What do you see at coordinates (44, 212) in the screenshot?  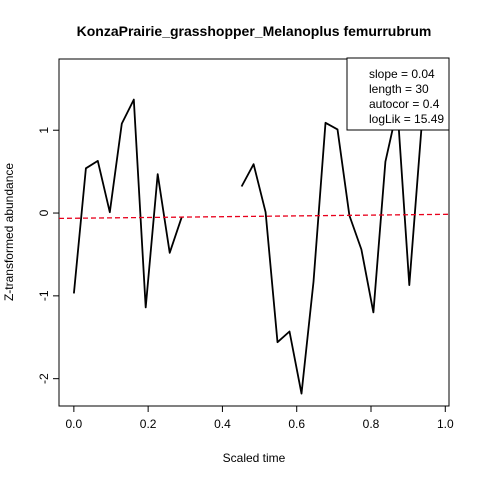 I see `y-tick-label: 0` at bounding box center [44, 212].